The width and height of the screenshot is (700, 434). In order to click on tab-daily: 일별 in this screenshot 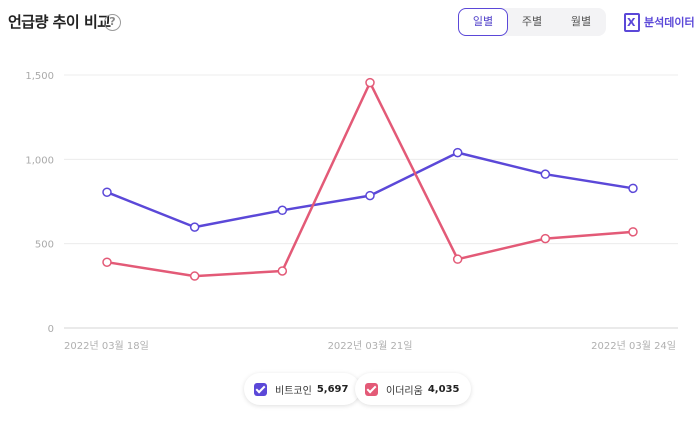, I will do `click(483, 22)`.